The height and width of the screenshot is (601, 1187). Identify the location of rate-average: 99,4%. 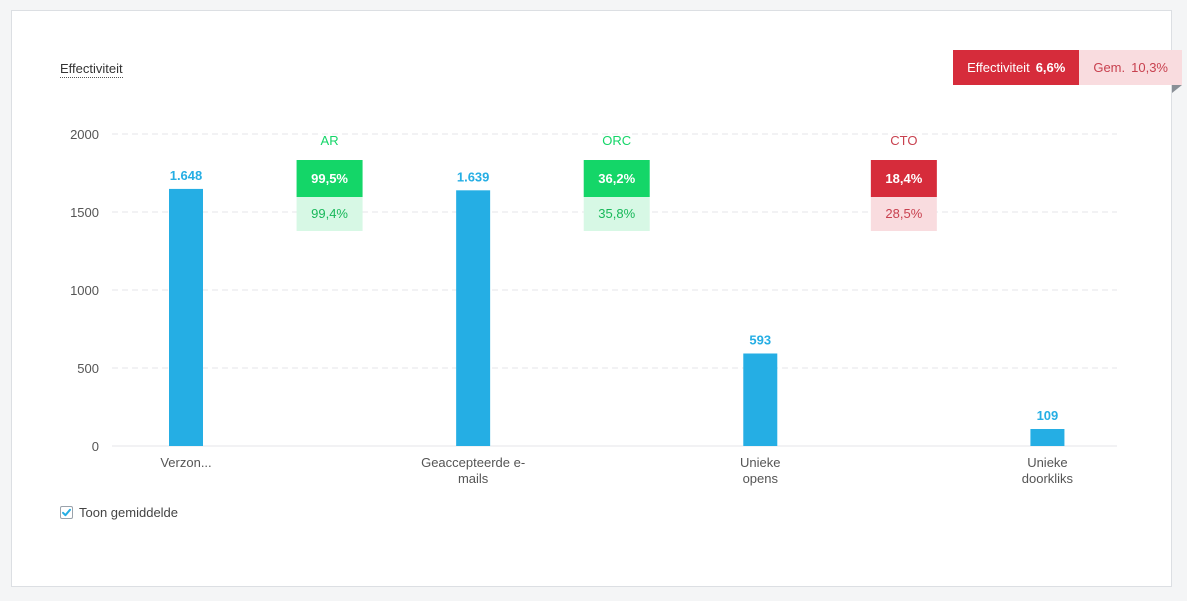
(329, 213).